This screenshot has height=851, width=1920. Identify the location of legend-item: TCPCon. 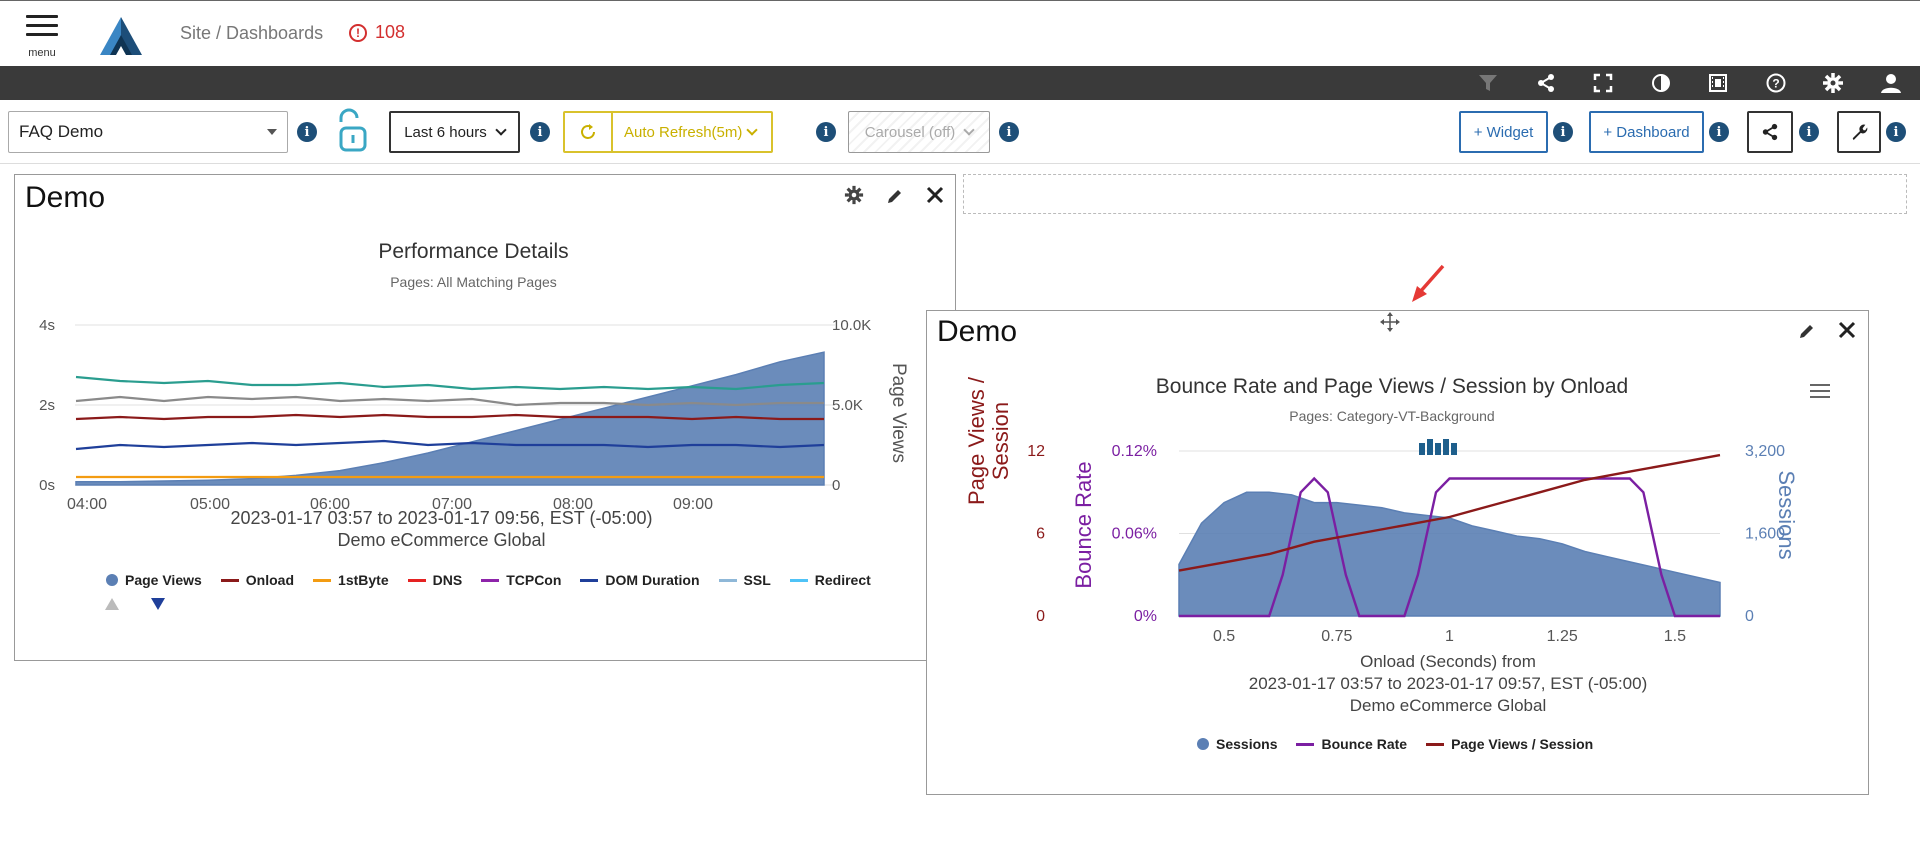
(521, 580).